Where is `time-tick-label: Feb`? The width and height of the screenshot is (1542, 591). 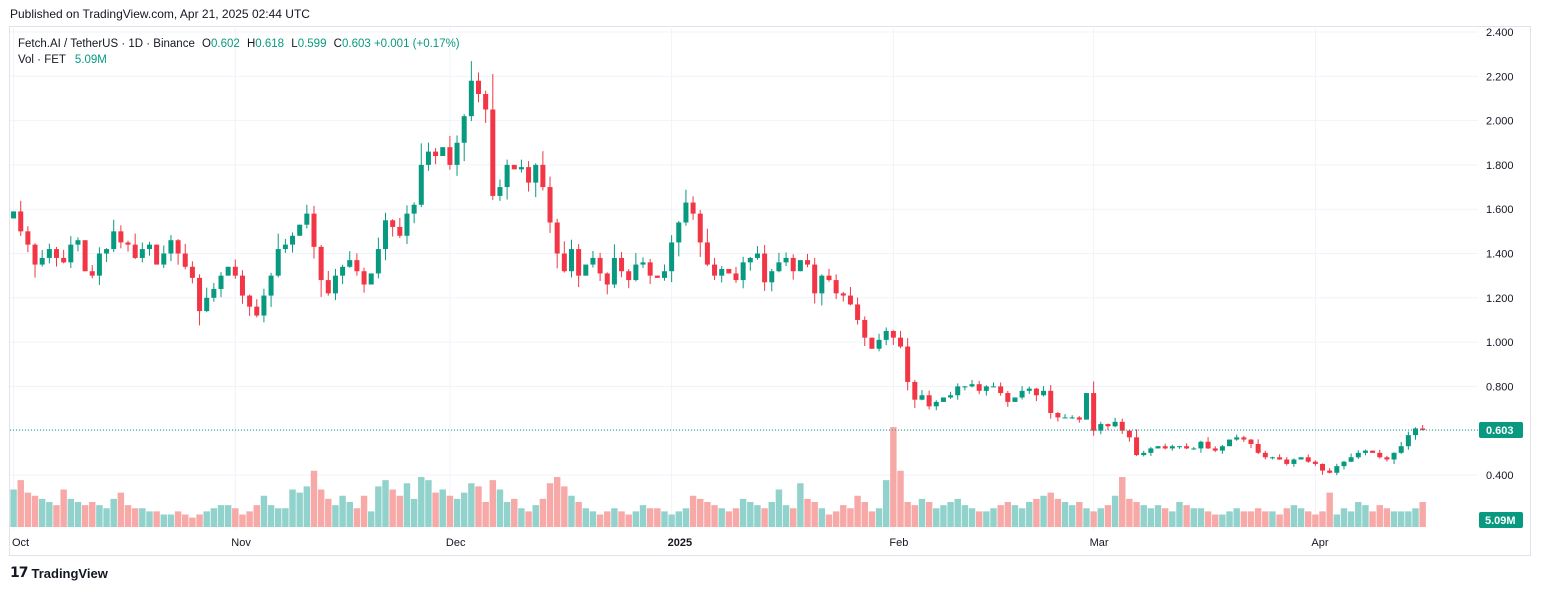 time-tick-label: Feb is located at coordinates (898, 543).